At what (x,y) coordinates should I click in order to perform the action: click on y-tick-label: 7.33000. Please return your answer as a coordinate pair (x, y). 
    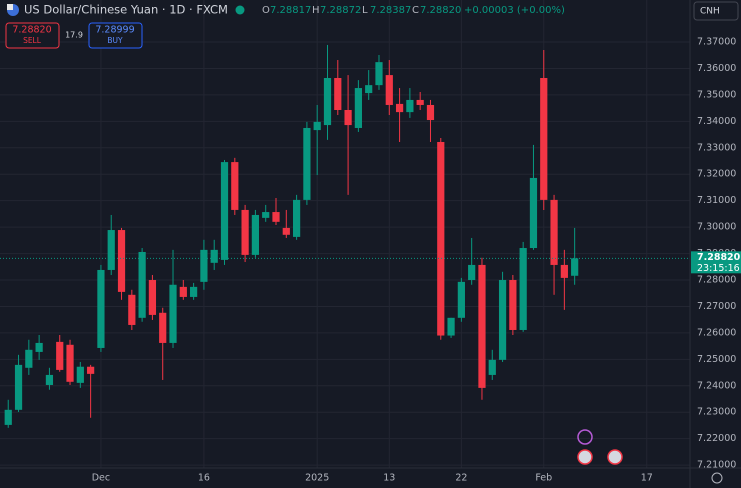
    Looking at the image, I should click on (716, 147).